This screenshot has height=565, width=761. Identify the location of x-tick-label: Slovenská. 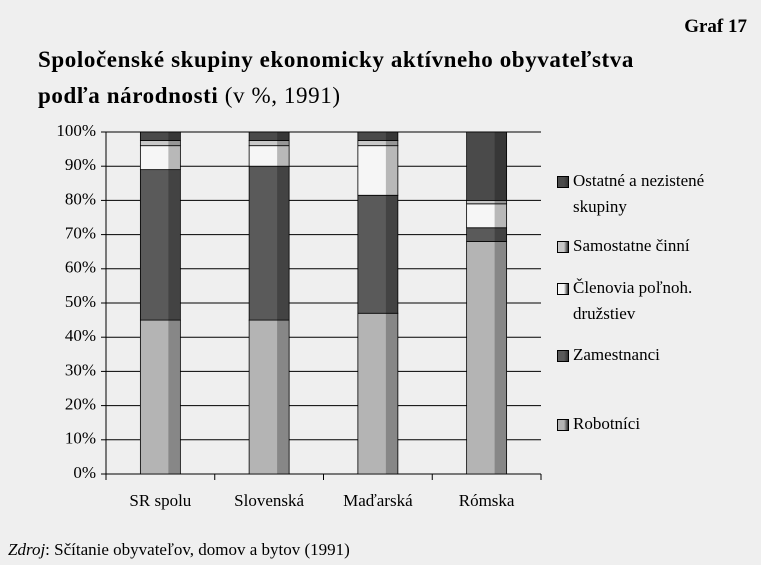
(269, 500).